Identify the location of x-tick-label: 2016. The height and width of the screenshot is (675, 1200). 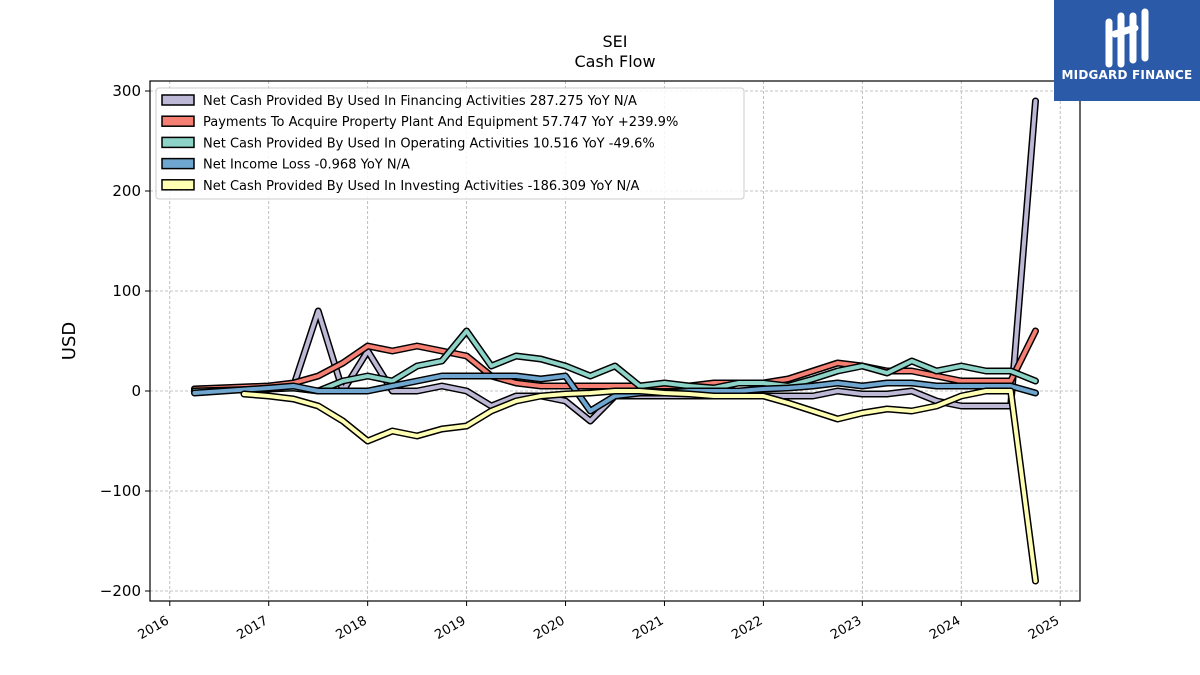
(154, 628).